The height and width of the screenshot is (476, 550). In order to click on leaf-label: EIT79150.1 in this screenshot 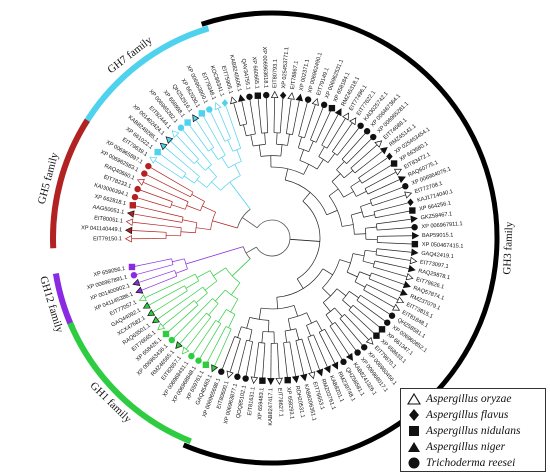, I will do `click(107, 239)`.